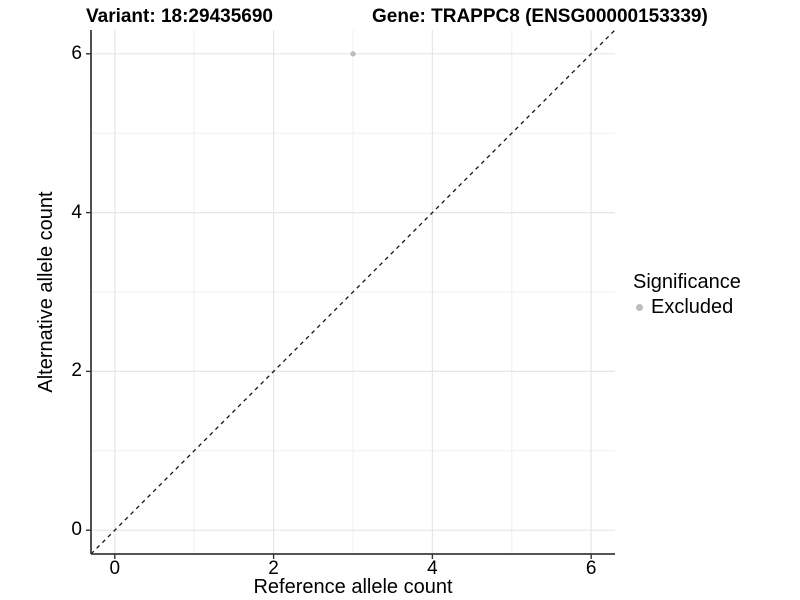  What do you see at coordinates (432, 568) in the screenshot?
I see `x-tick-label: 4` at bounding box center [432, 568].